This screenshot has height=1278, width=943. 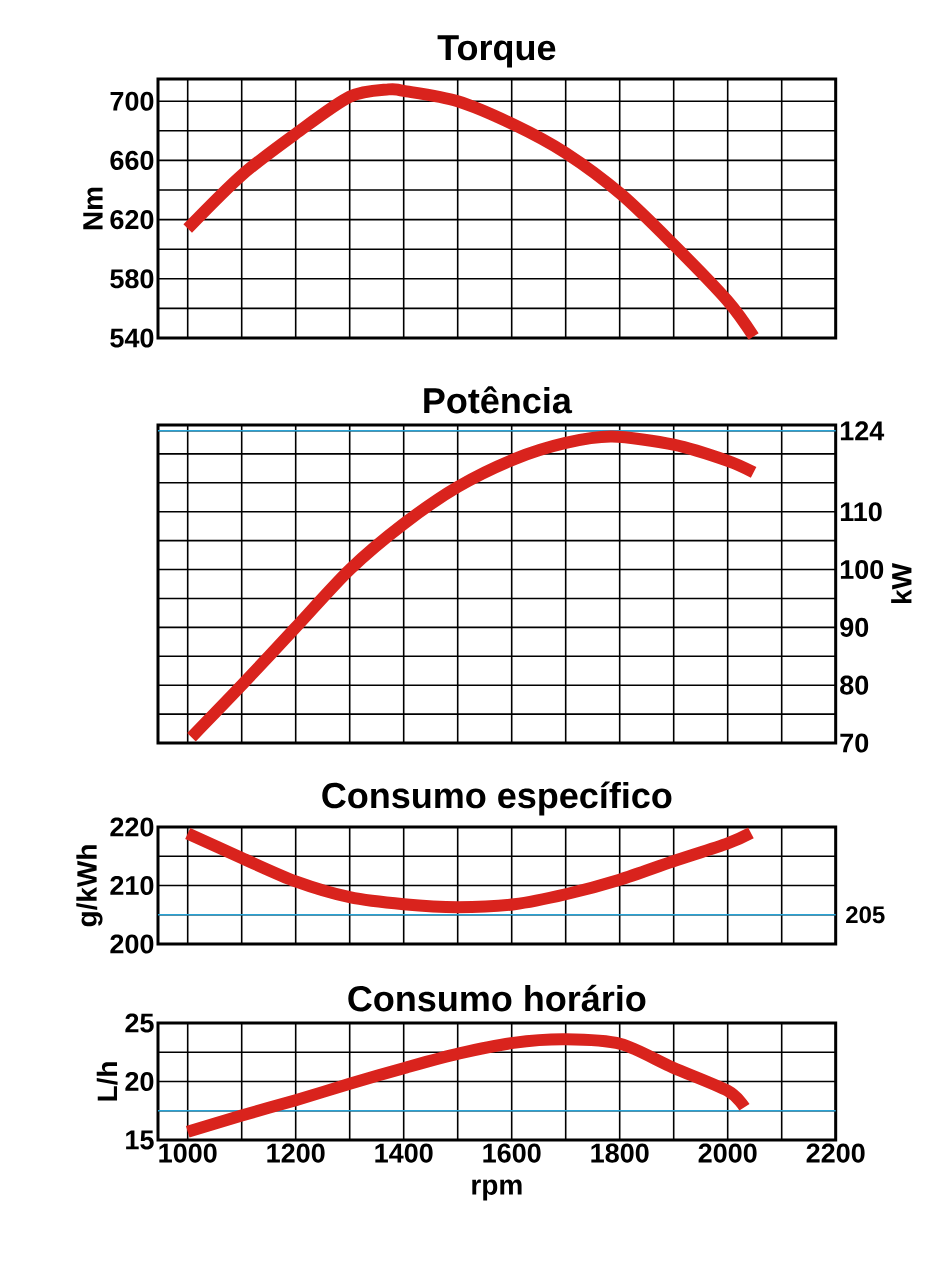 What do you see at coordinates (132, 827) in the screenshot?
I see `y-tick-label: 220` at bounding box center [132, 827].